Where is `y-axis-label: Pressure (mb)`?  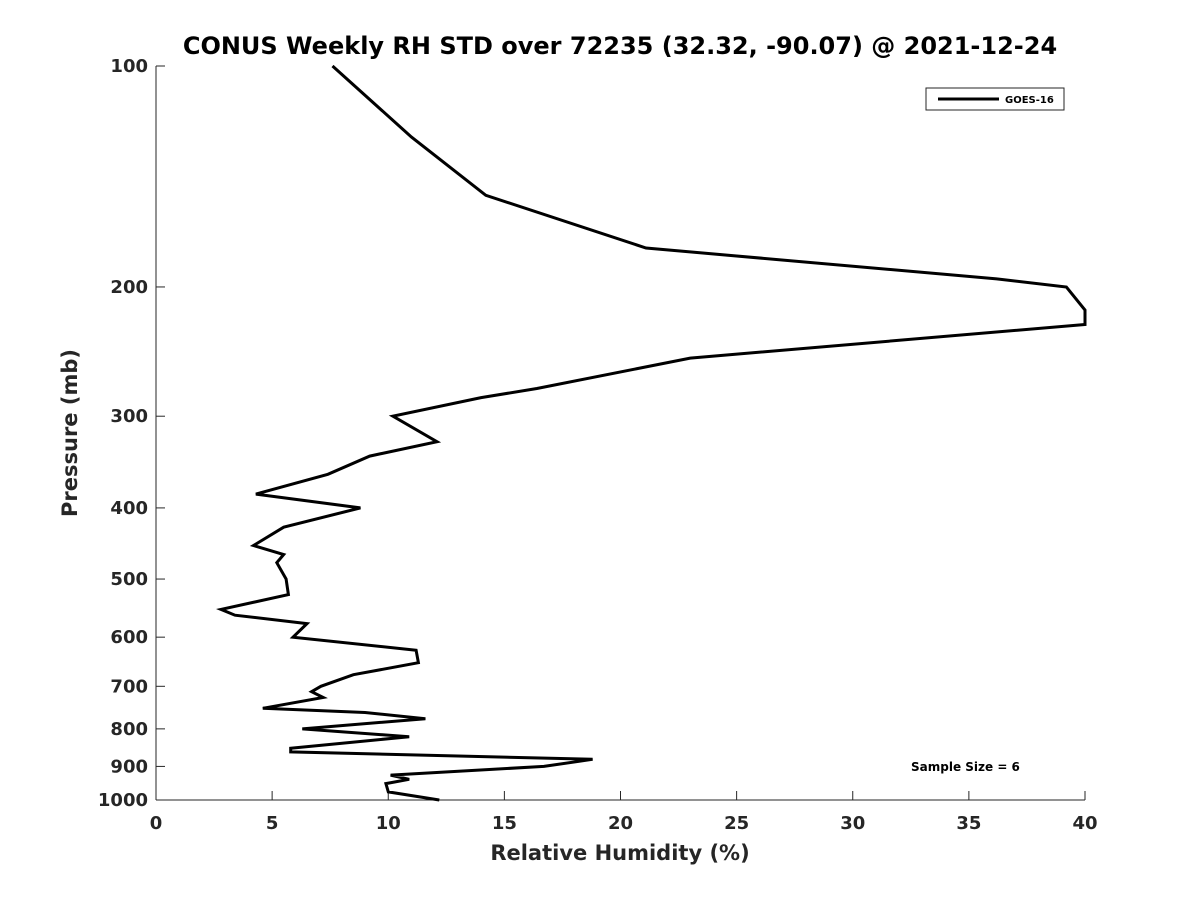
y-axis-label: Pressure (mb) is located at coordinates (70, 433).